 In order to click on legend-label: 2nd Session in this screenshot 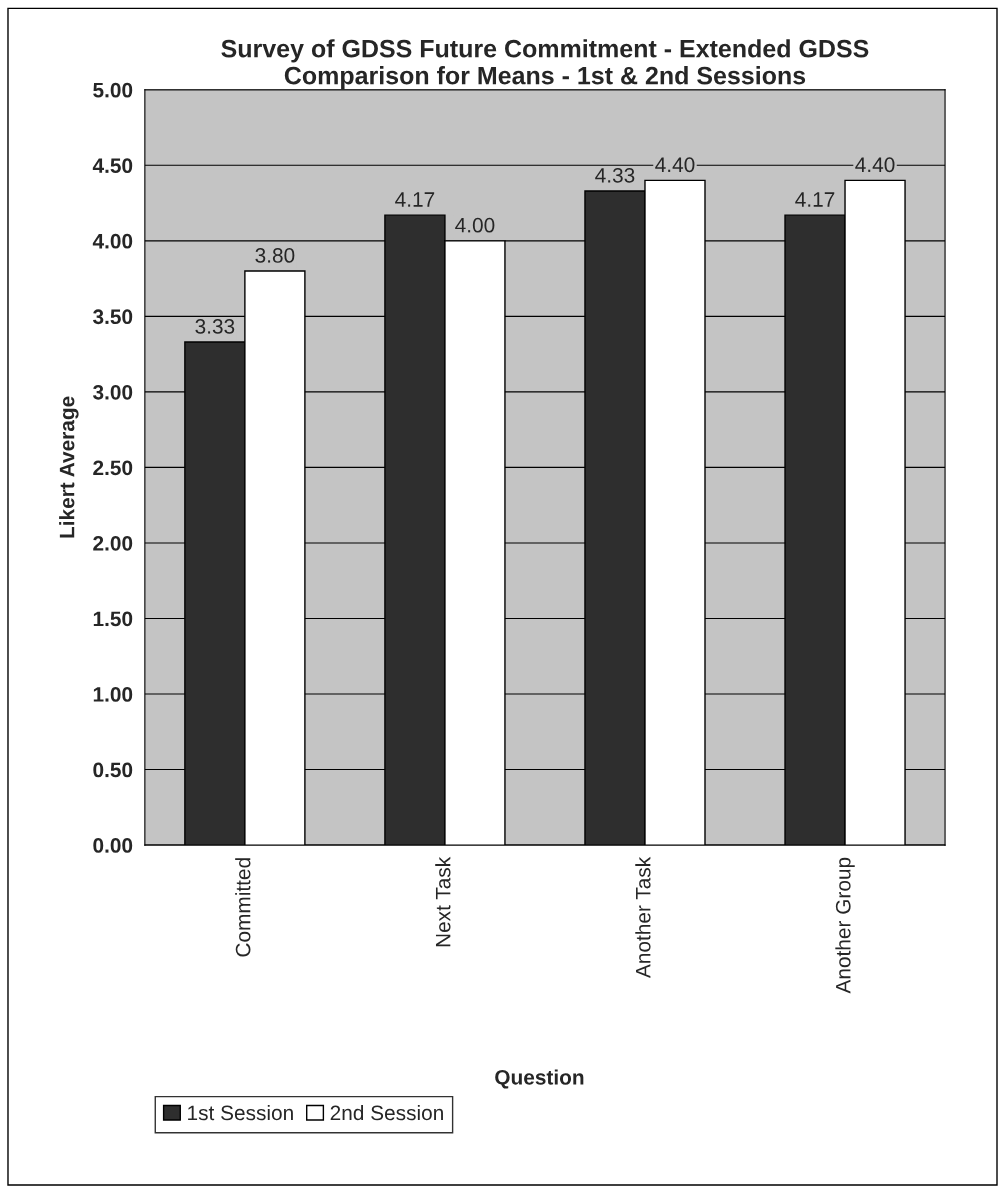, I will do `click(386, 1112)`.